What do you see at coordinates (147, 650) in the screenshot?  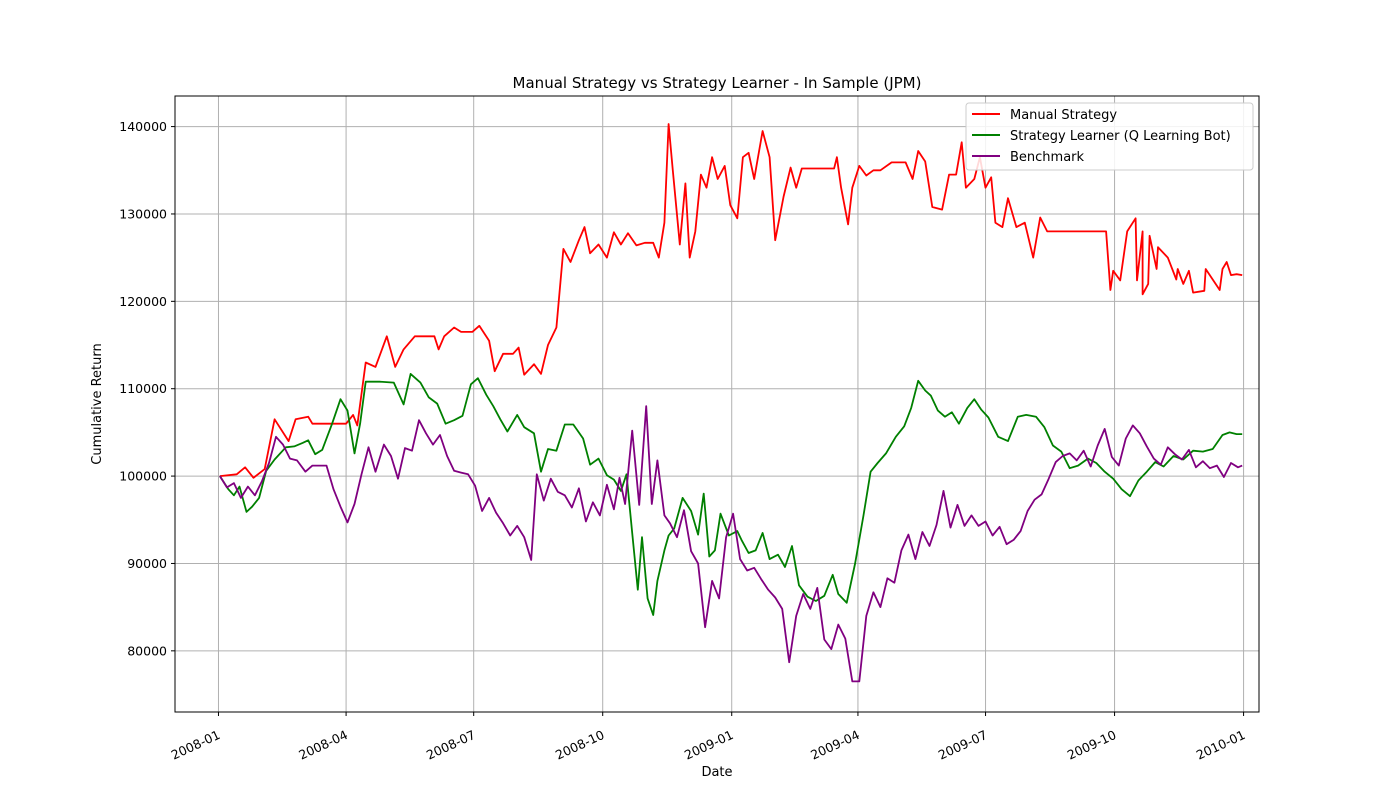 I see `y-tick-label: 80000` at bounding box center [147, 650].